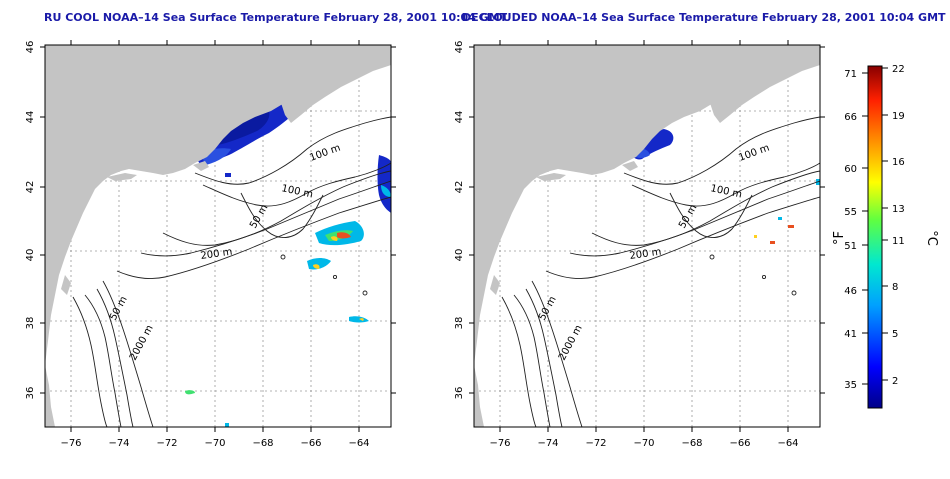 This screenshot has width=950, height=479. Describe the element at coordinates (875, 237) in the screenshot. I see `colorbar-gradient` at that location.